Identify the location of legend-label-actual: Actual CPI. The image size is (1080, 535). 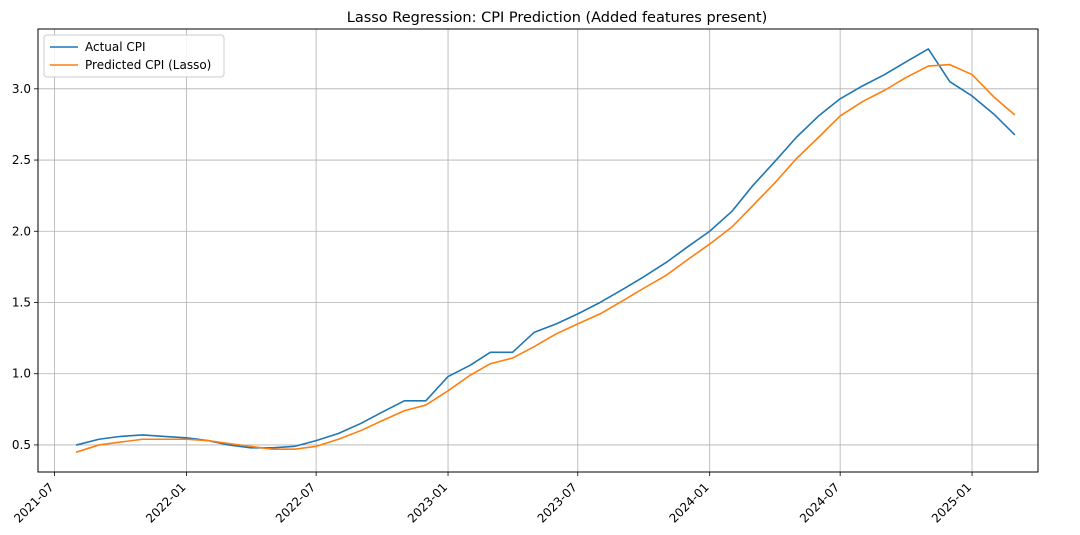
(115, 47).